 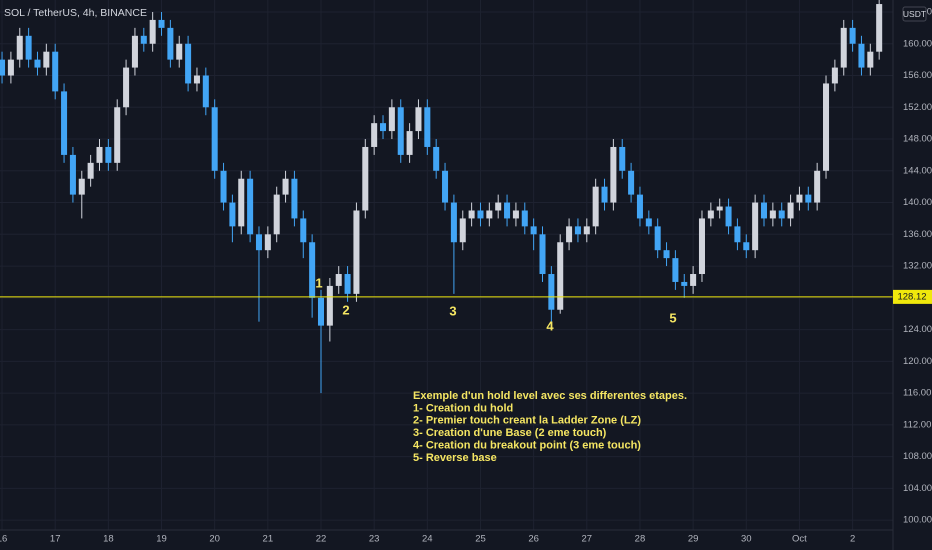 What do you see at coordinates (672, 317) in the screenshot?
I see `step-annotation: 5` at bounding box center [672, 317].